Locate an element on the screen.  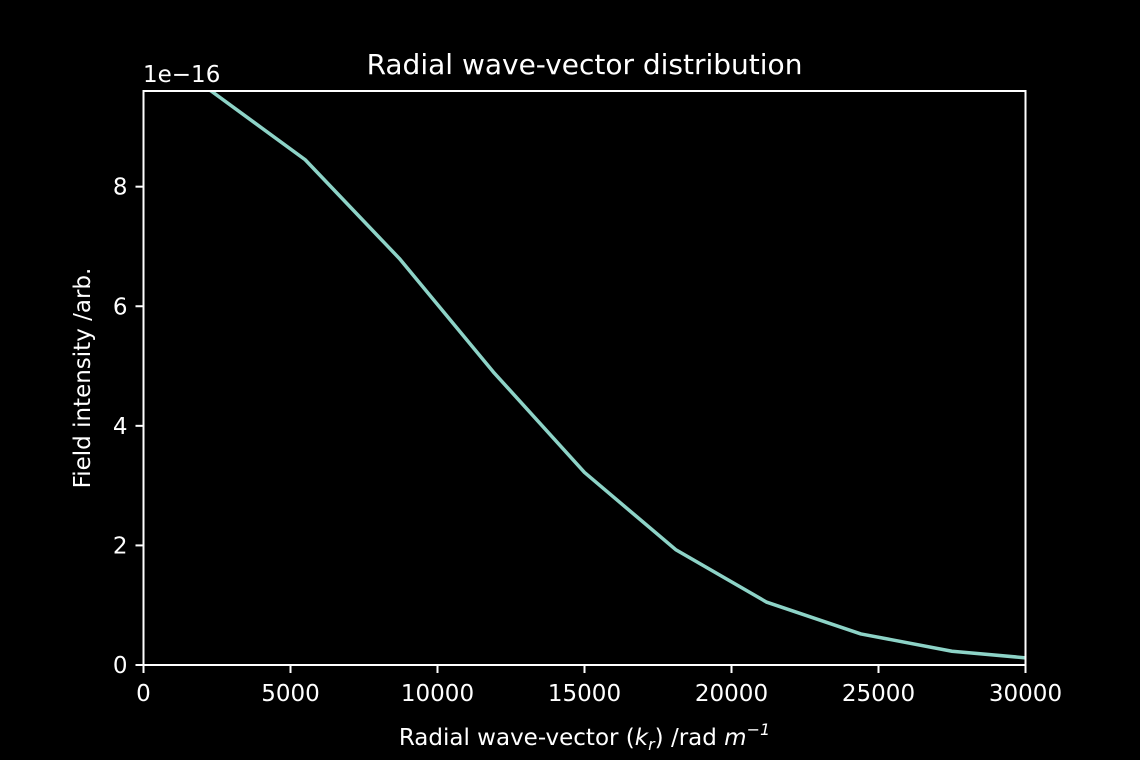
x-axis: 0 5000 10000 15000 20000 25000 30000 is located at coordinates (599, 686).